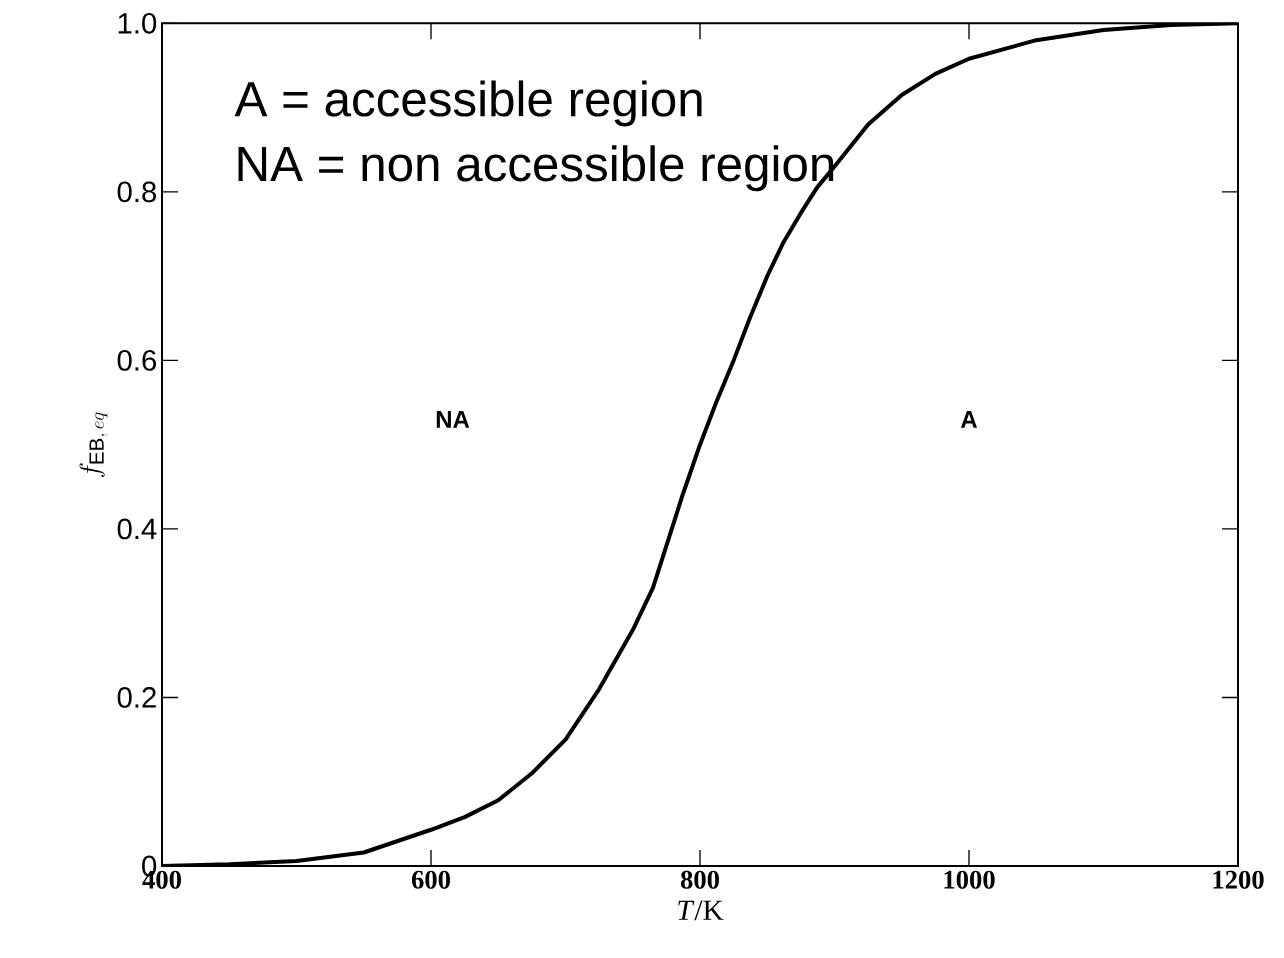  Describe the element at coordinates (137, 23) in the screenshot. I see `y-tick-label: 1.0` at that location.